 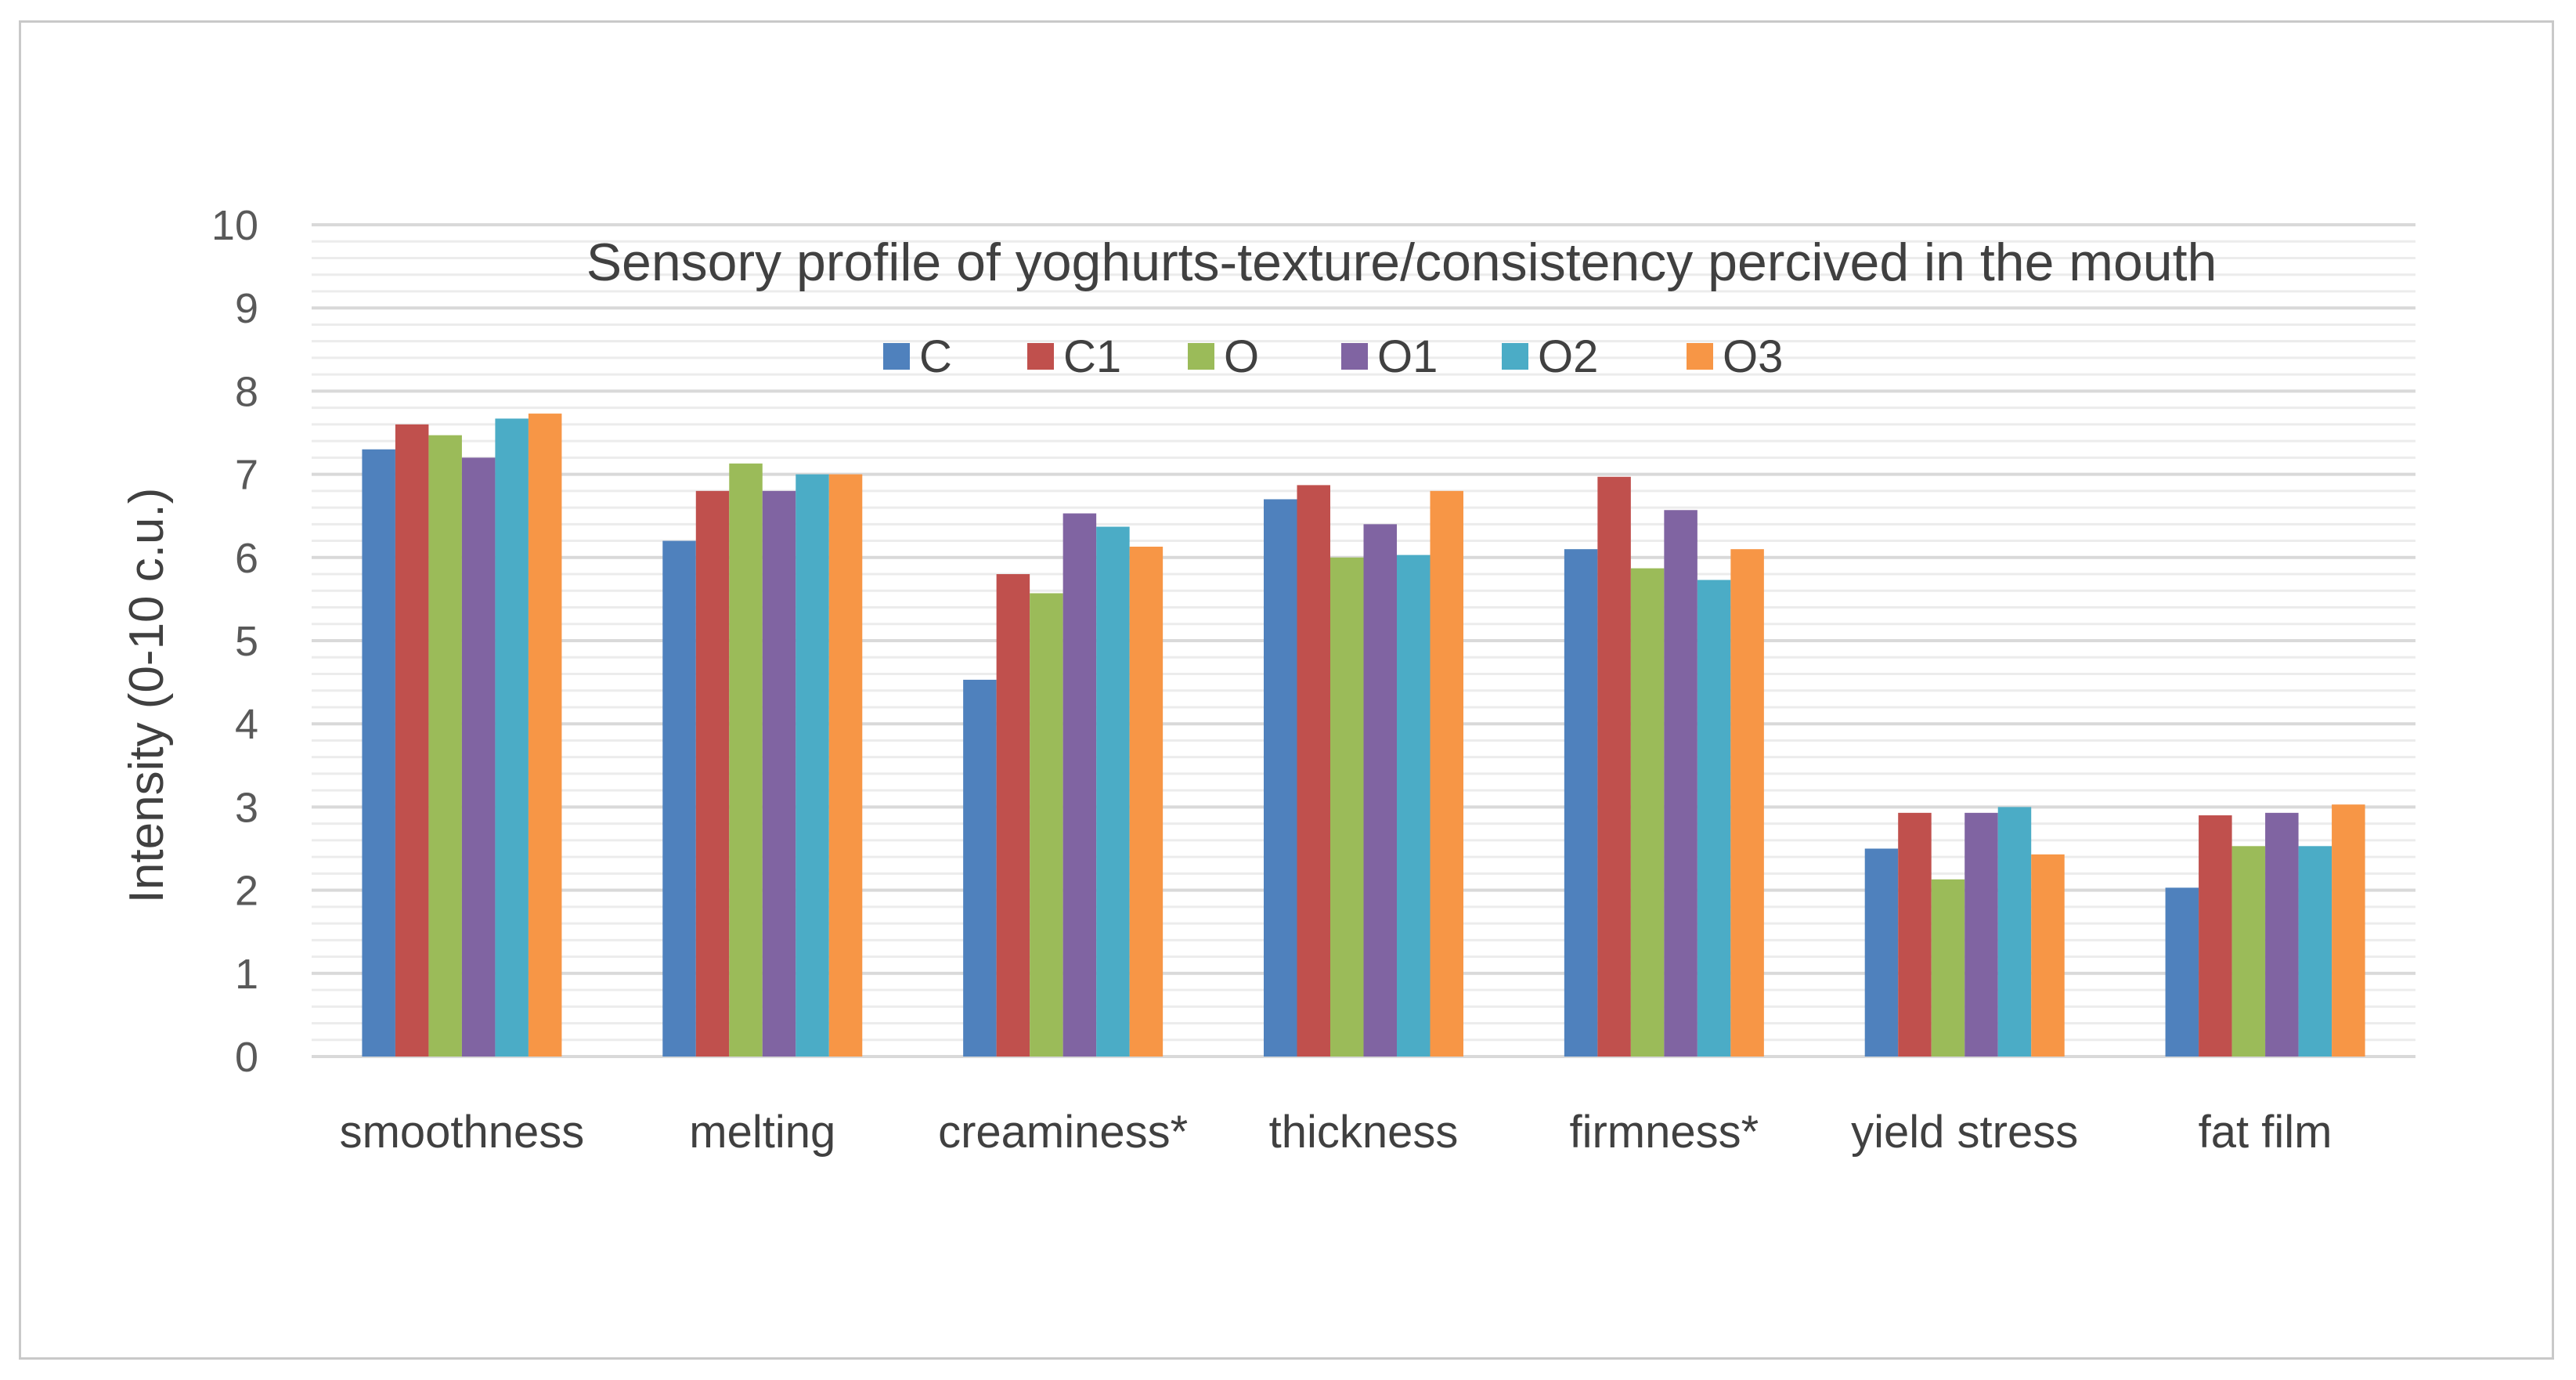 What do you see at coordinates (1333, 356) in the screenshot?
I see `legend: C C1 O O1 O2 O3` at bounding box center [1333, 356].